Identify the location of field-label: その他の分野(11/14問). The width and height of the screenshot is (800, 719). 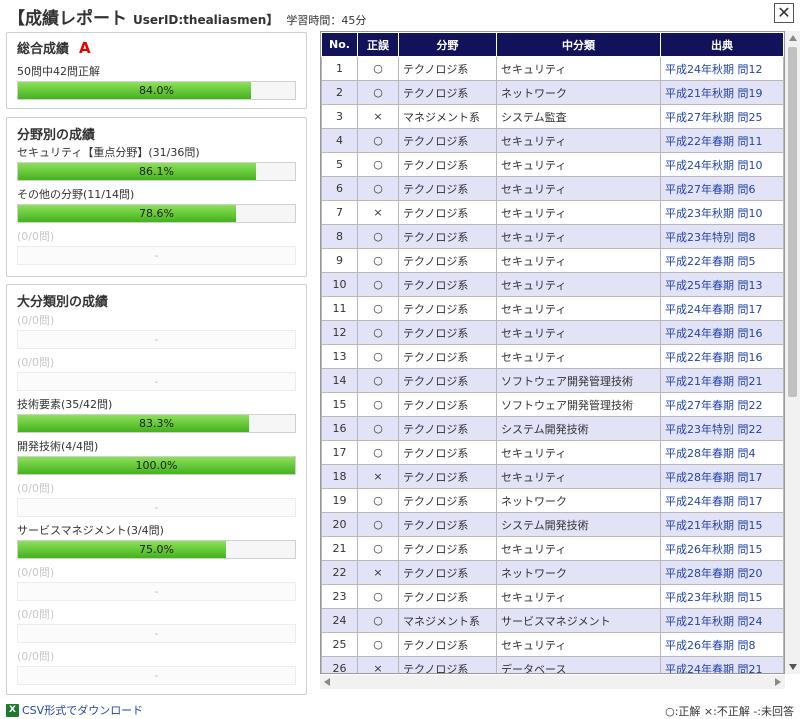
(76, 194).